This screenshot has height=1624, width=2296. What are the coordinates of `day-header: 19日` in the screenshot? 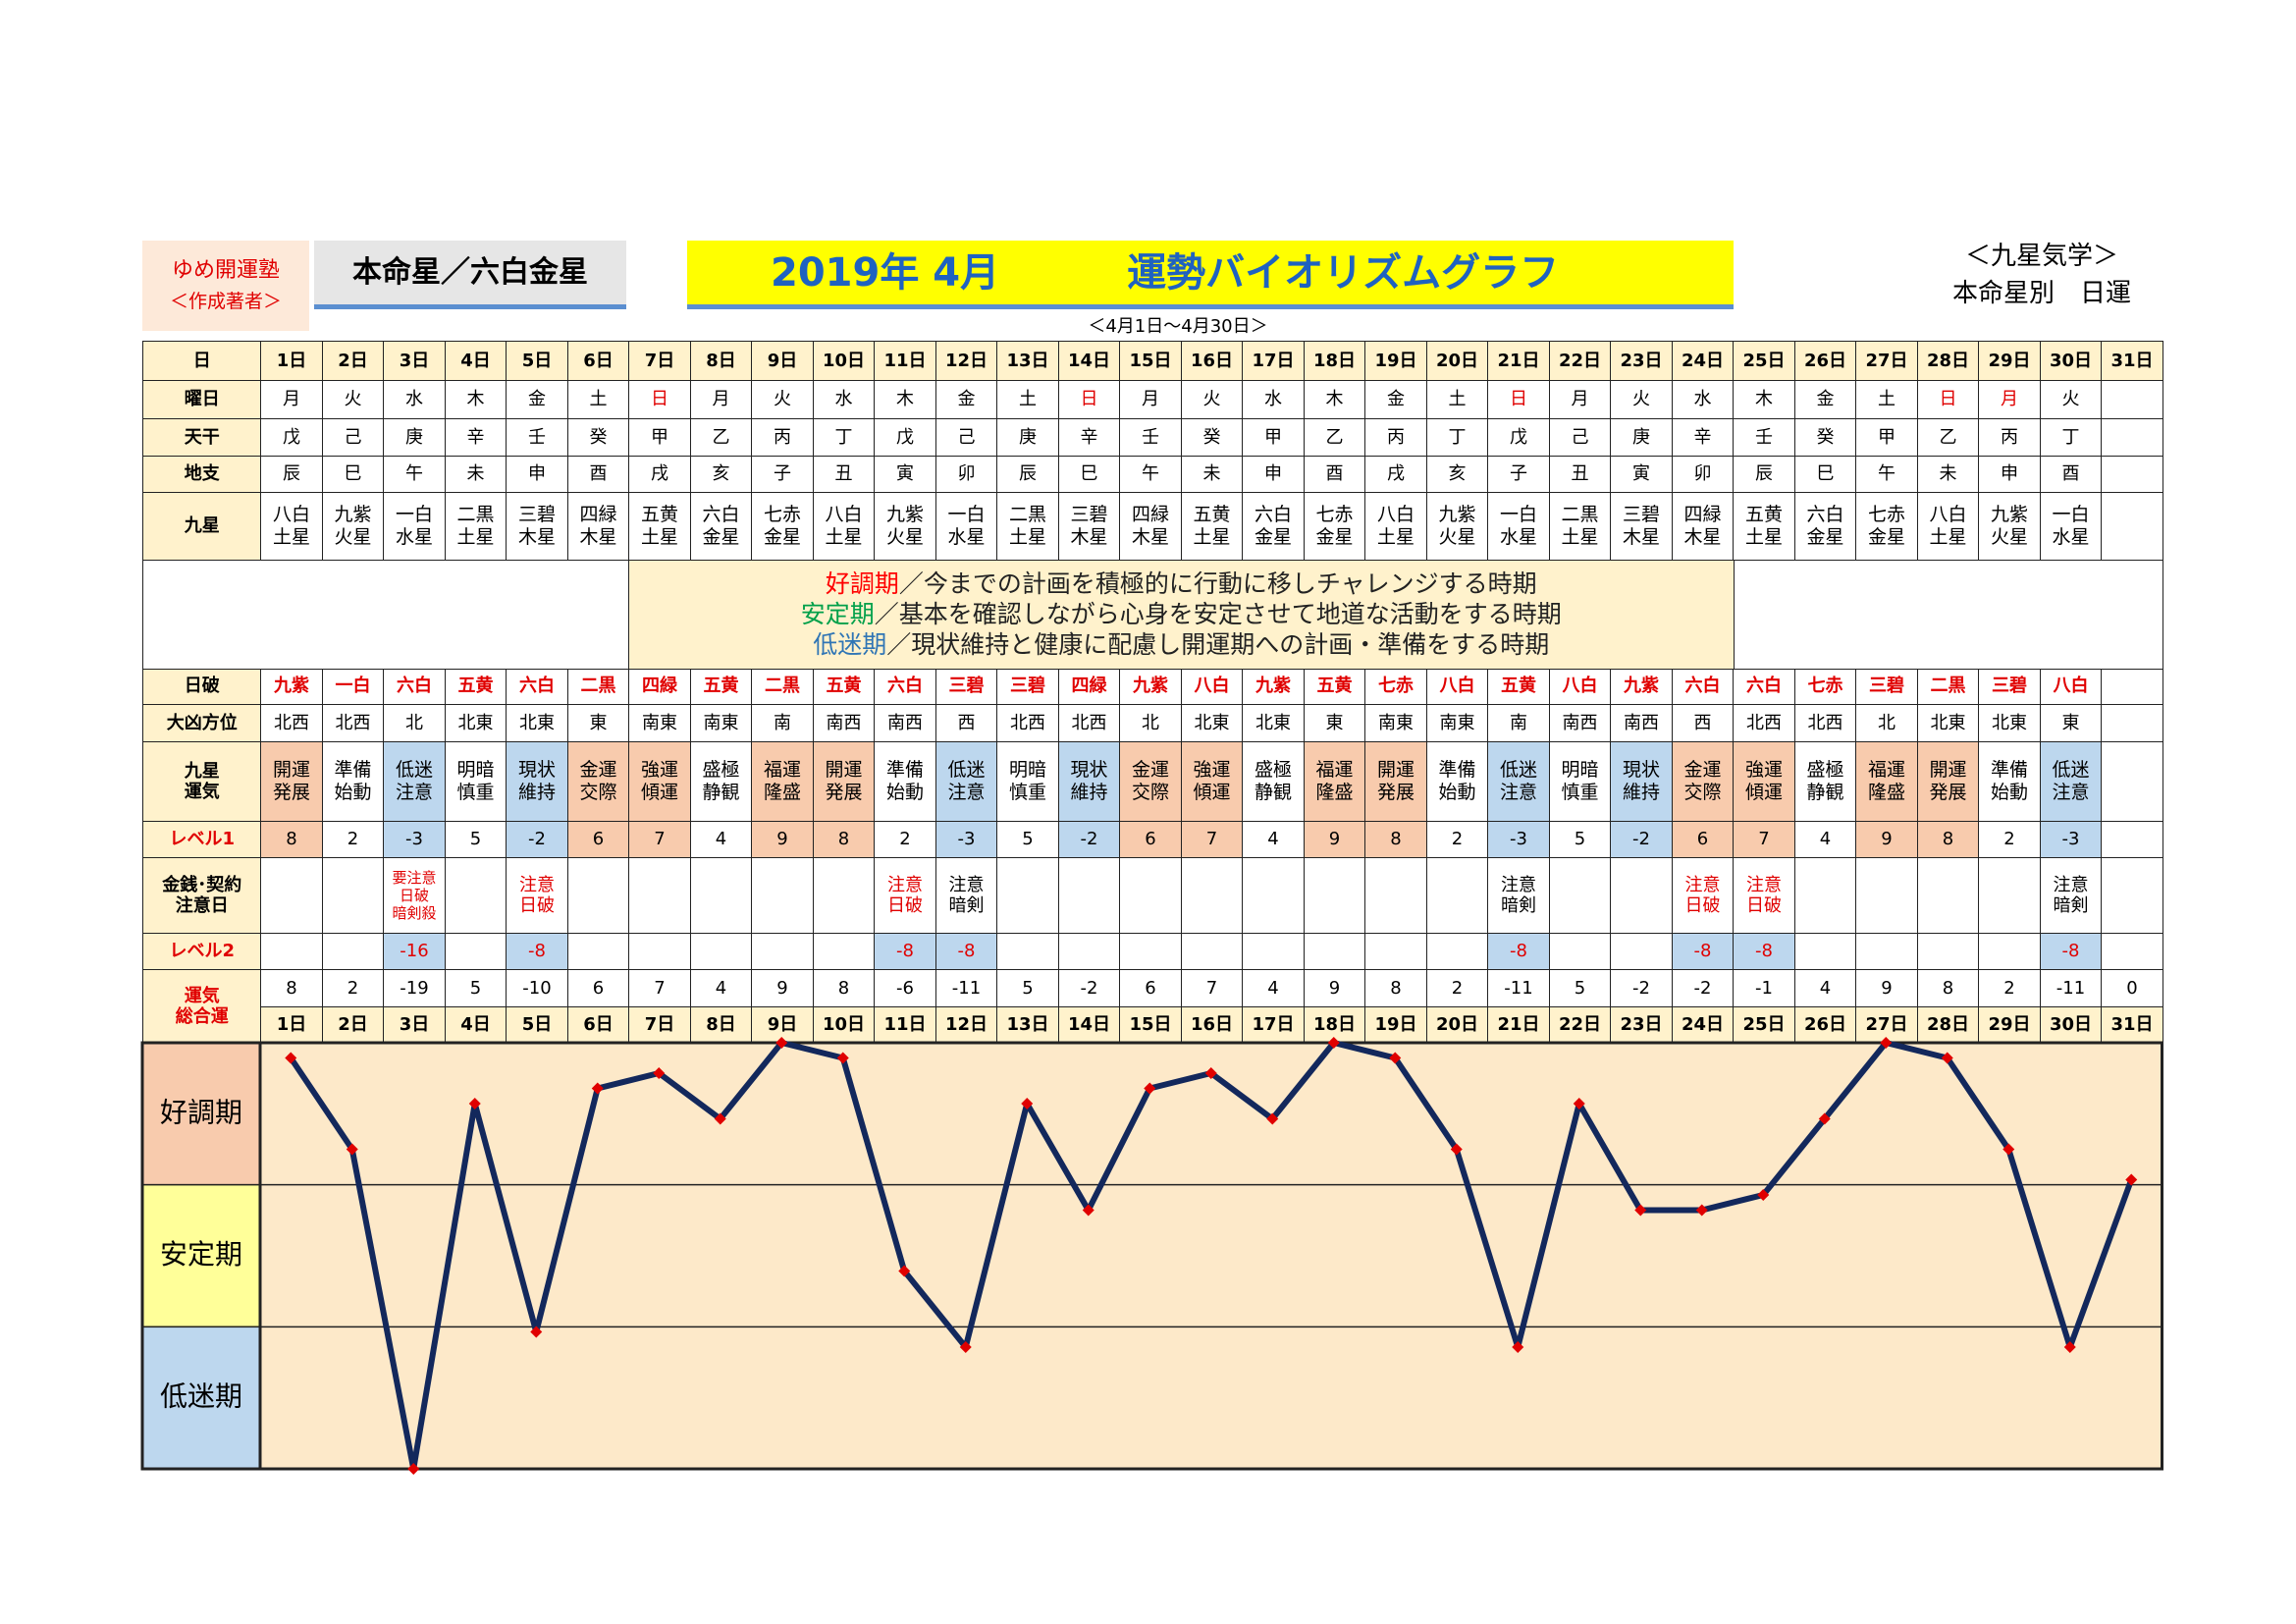 It's located at (1395, 361).